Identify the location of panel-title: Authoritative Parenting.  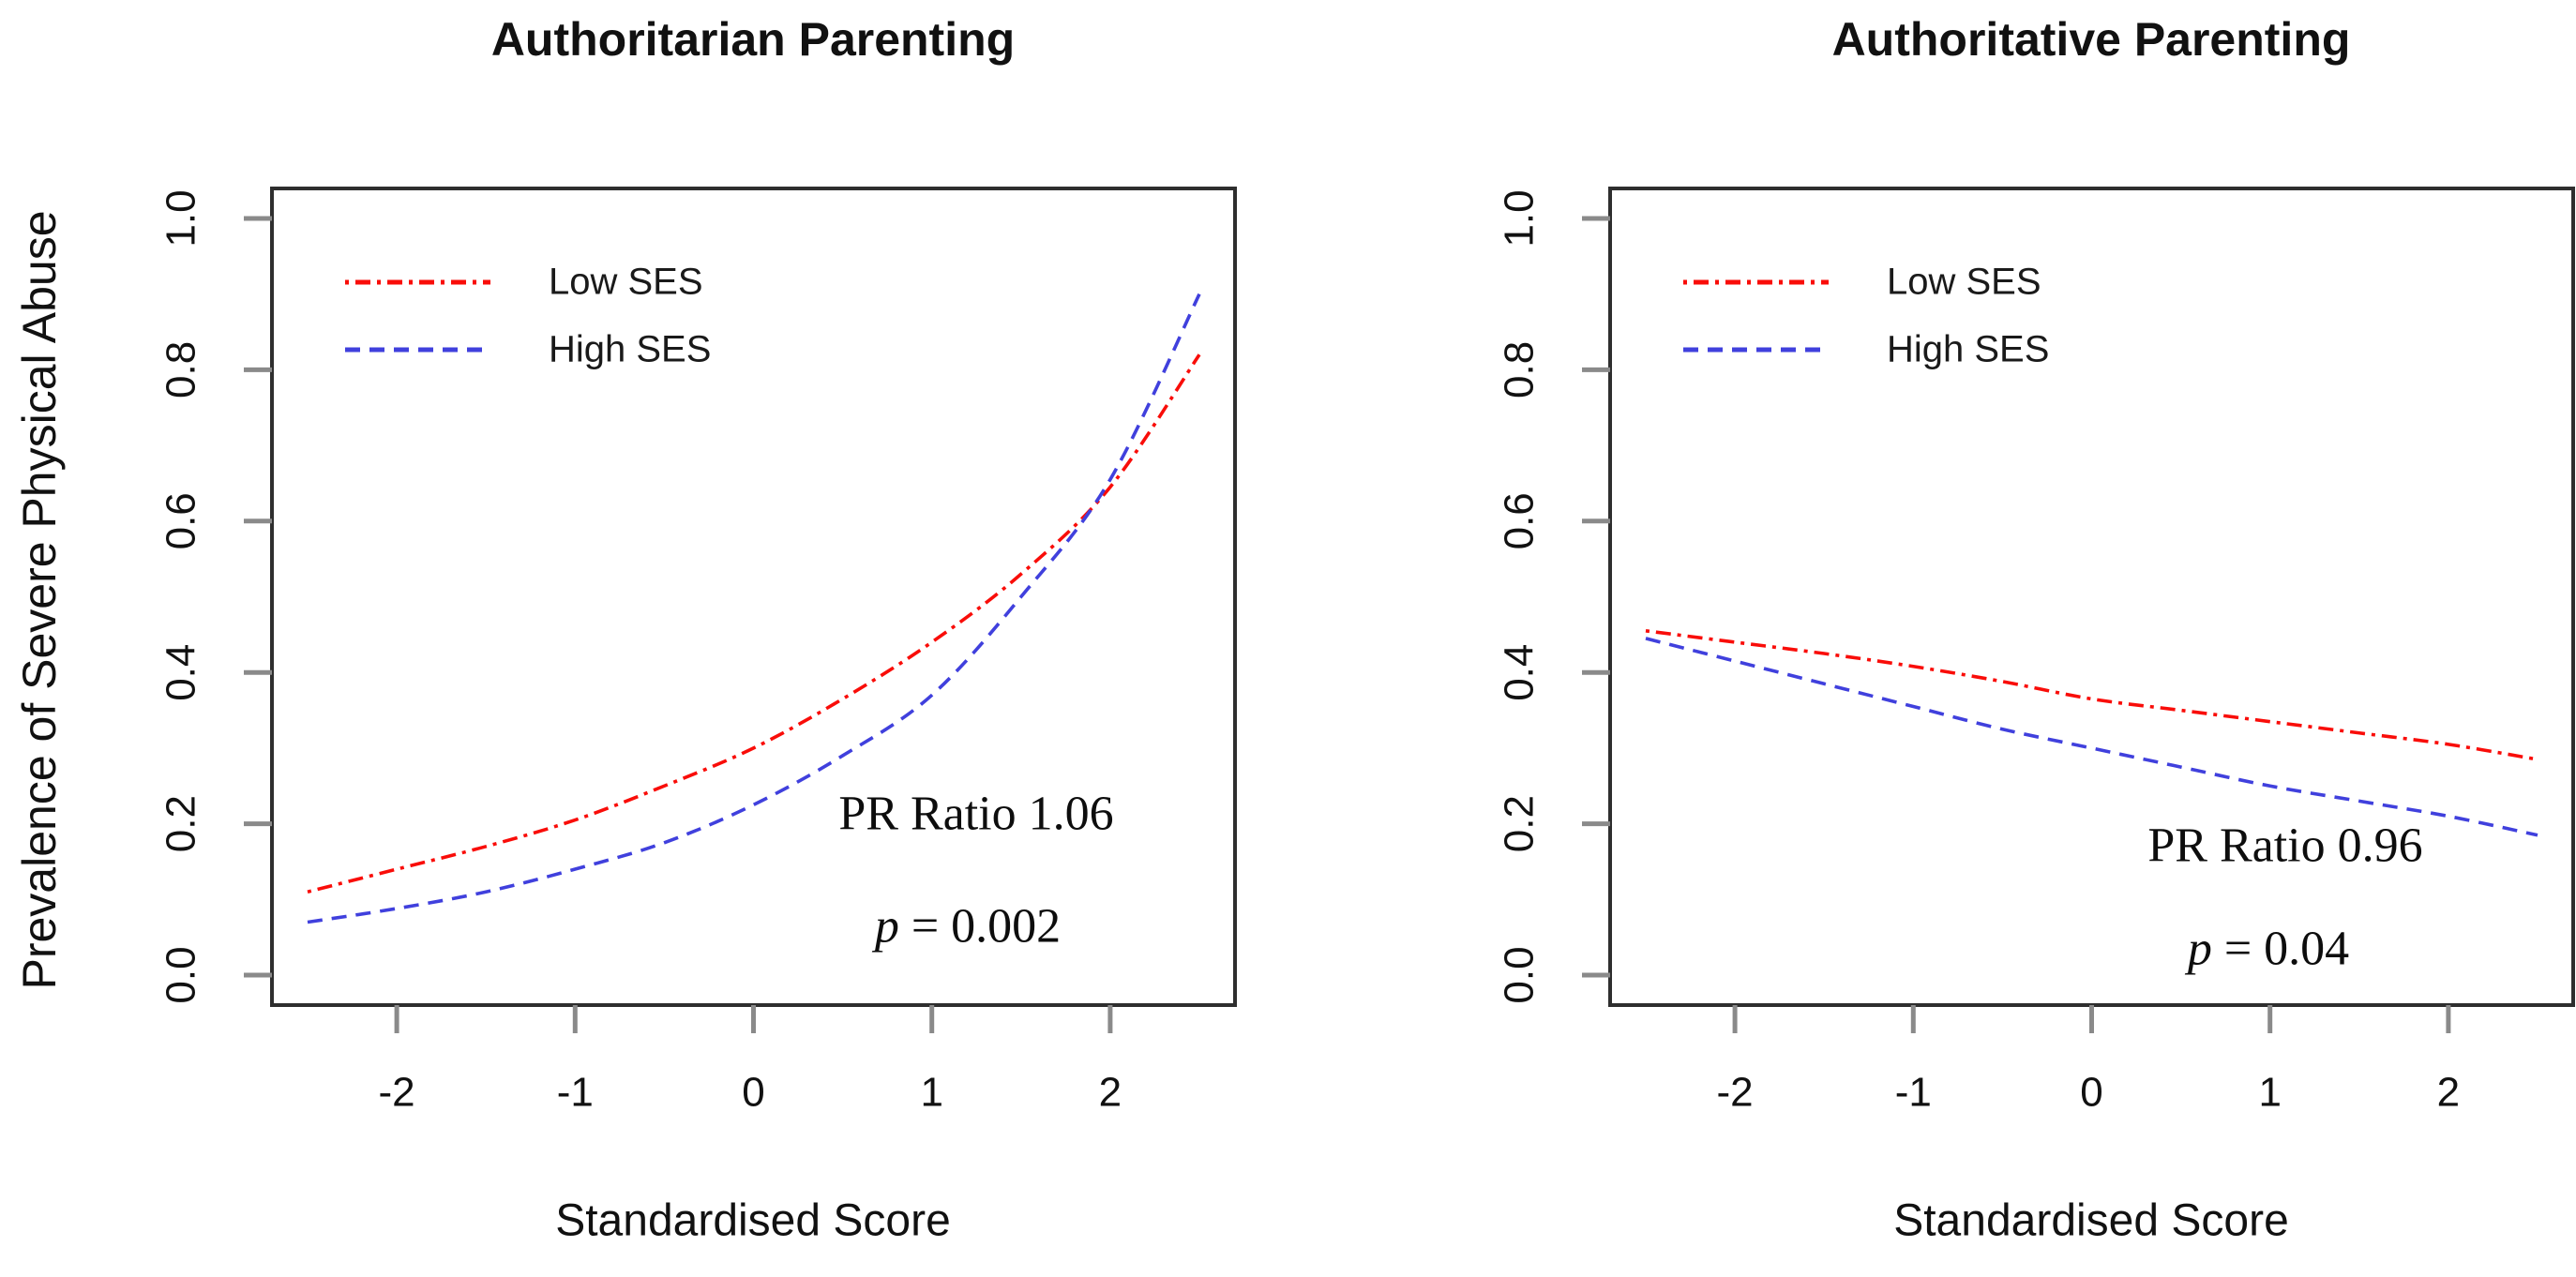
(2091, 39).